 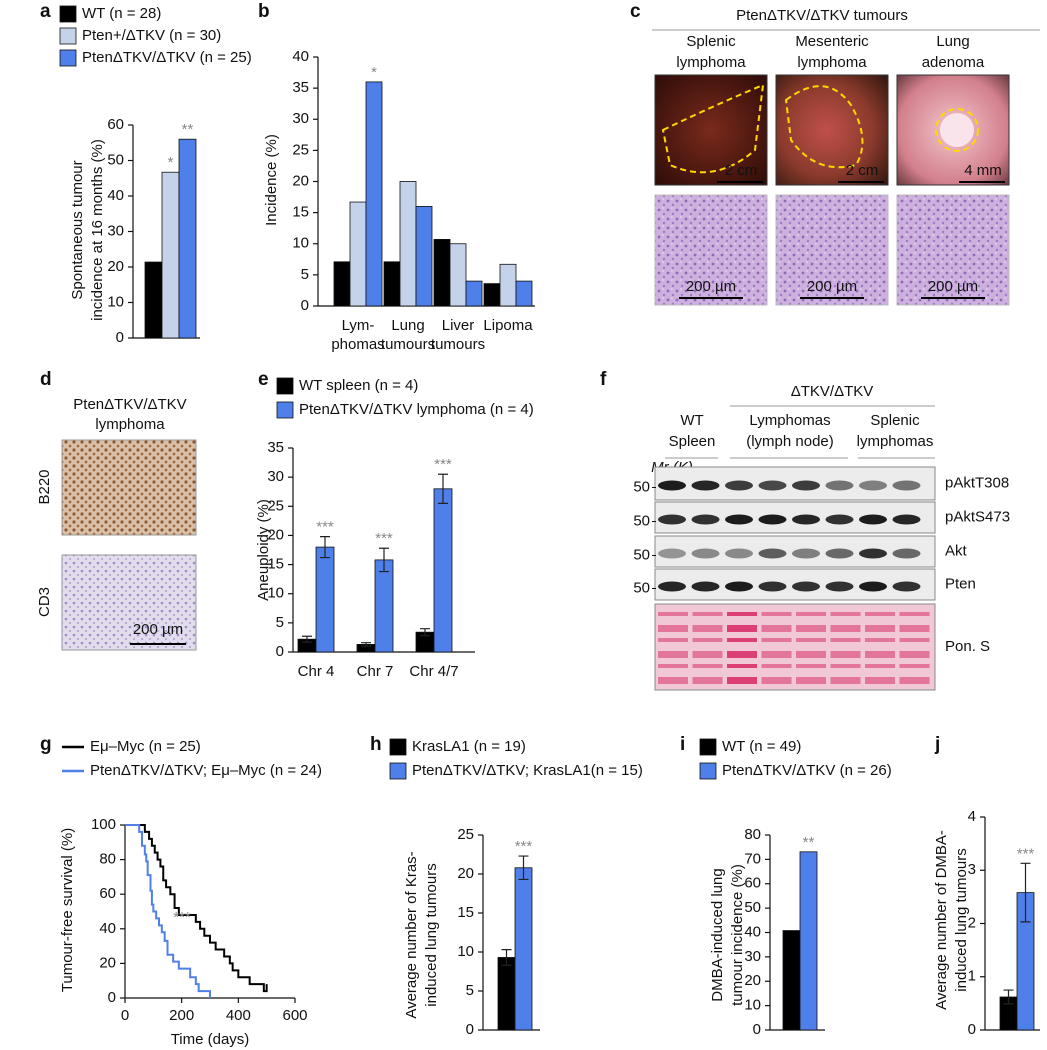 I want to click on scale-label: 2 cm, so click(x=862, y=170).